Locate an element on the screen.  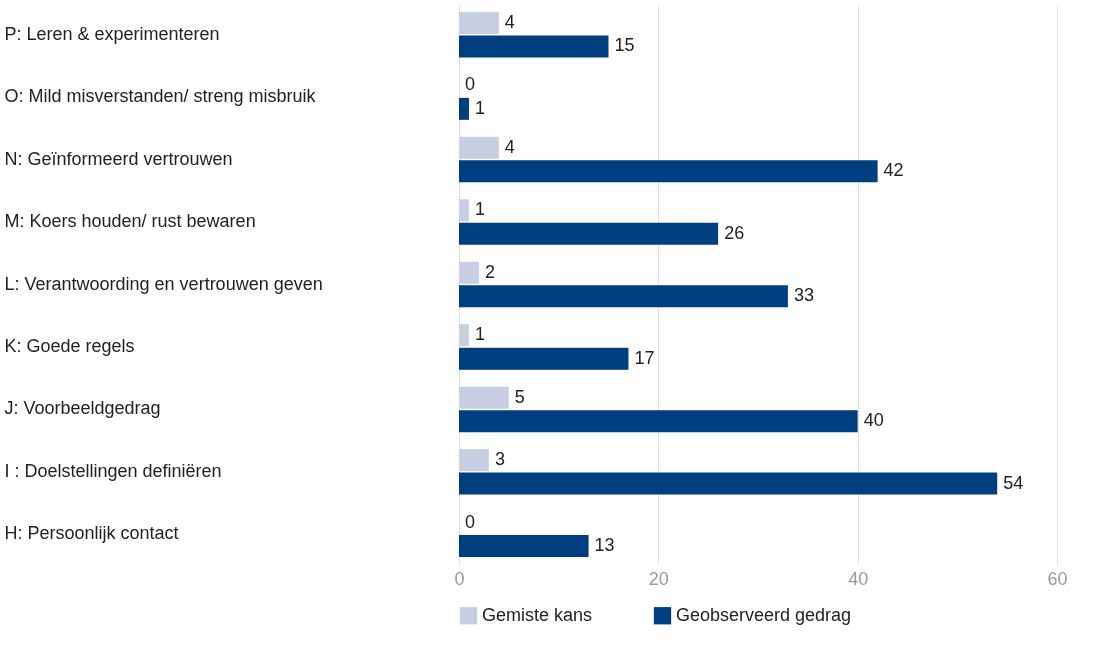
data-label: 33 is located at coordinates (803, 295).